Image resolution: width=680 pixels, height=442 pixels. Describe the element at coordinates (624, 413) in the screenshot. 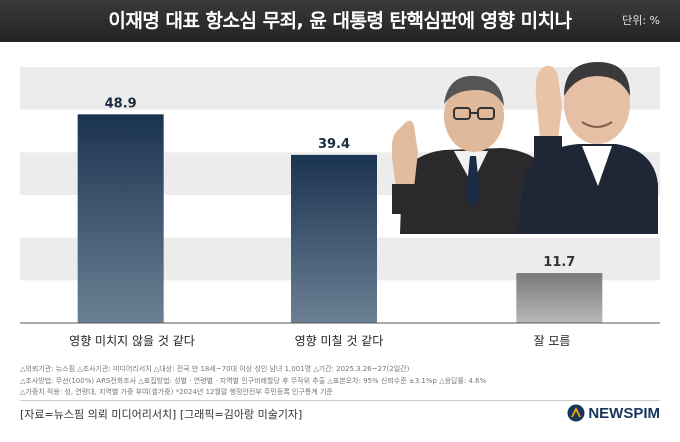

I see `newspim-logo-text: NEWSPIM` at that location.